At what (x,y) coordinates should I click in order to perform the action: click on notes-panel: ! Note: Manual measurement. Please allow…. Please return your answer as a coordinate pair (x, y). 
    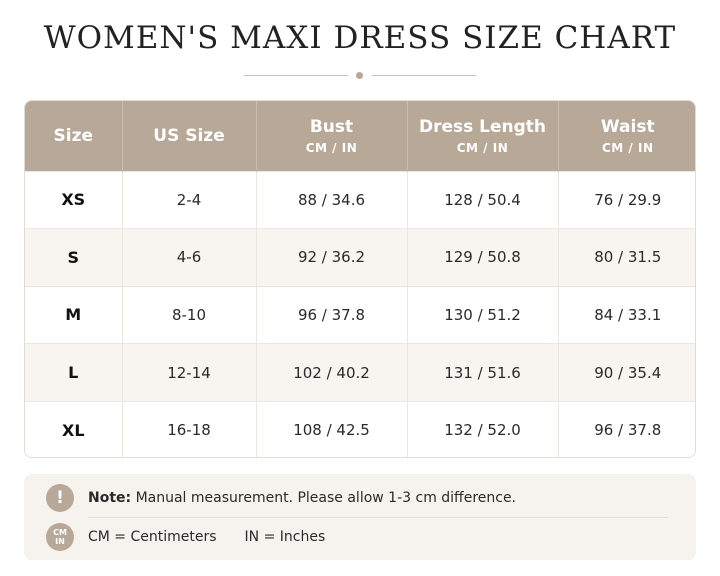
    Looking at the image, I should click on (360, 517).